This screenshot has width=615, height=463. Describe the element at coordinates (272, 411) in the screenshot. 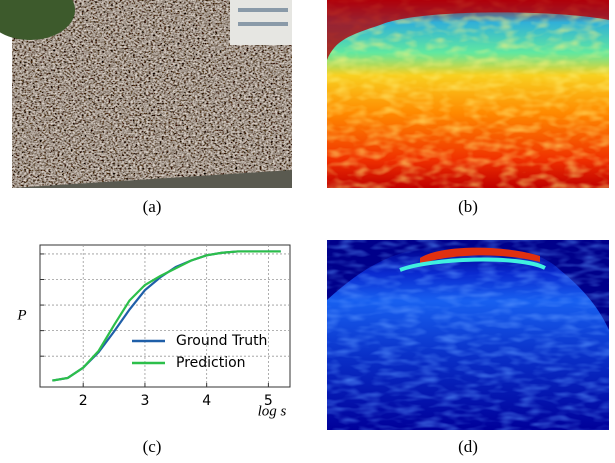

I see `x-axis-label: log s` at that location.